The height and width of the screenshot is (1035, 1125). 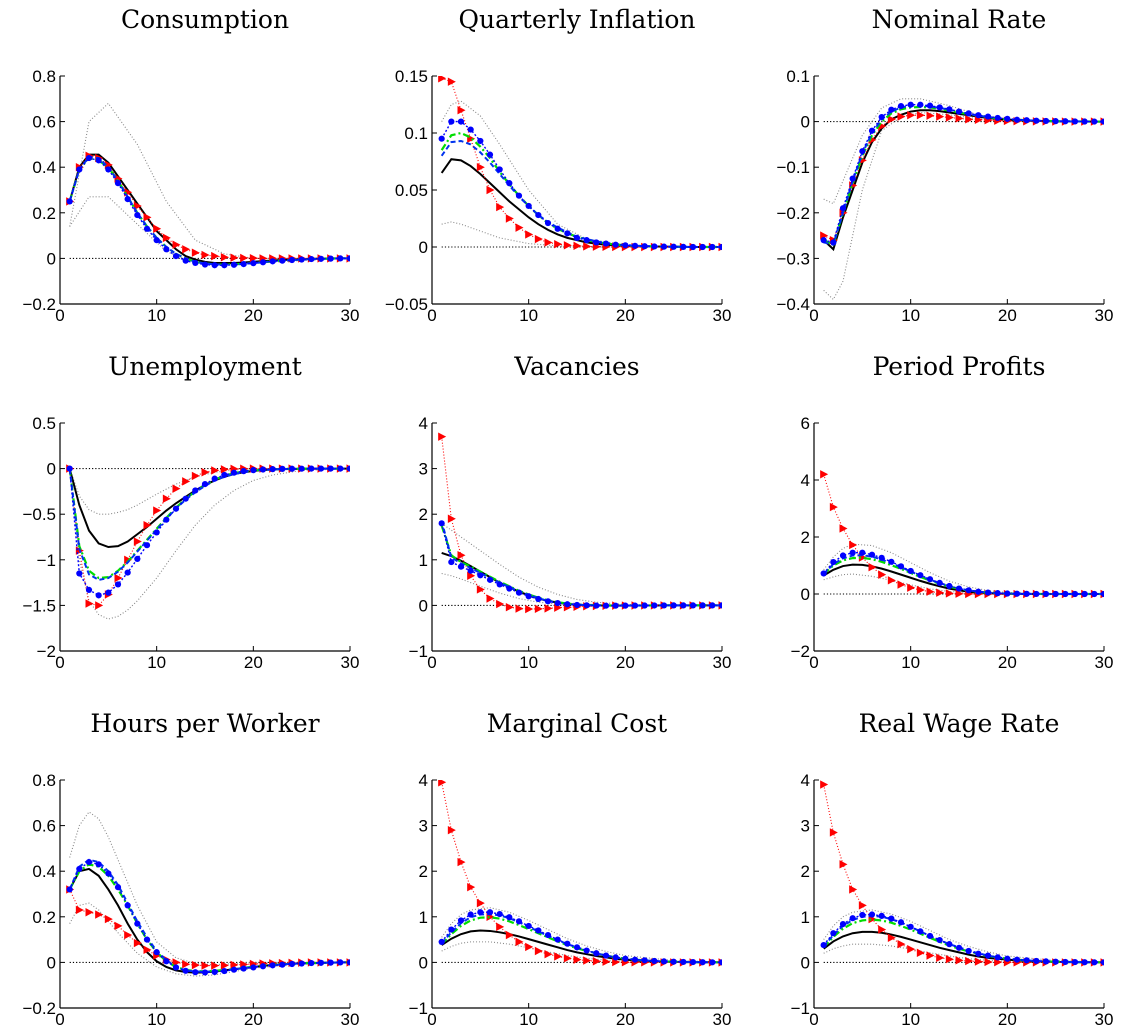 What do you see at coordinates (959, 366) in the screenshot?
I see `panel-title: Period Profits` at bounding box center [959, 366].